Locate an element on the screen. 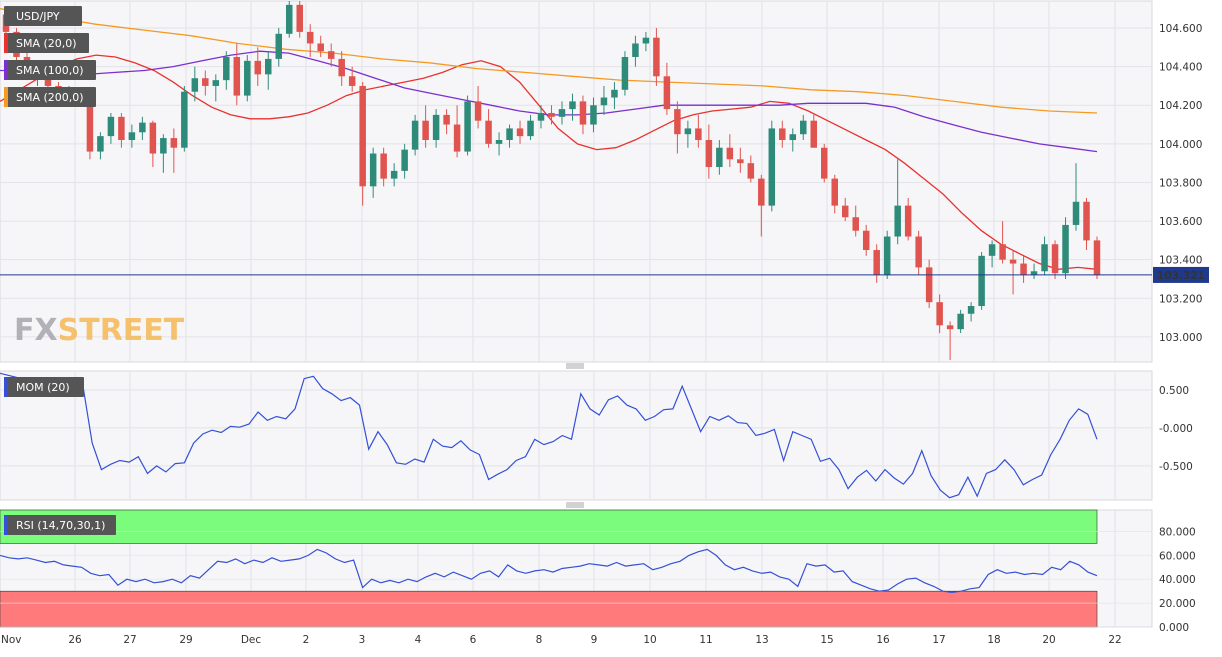  x-tick-label: Nov is located at coordinates (11, 640).